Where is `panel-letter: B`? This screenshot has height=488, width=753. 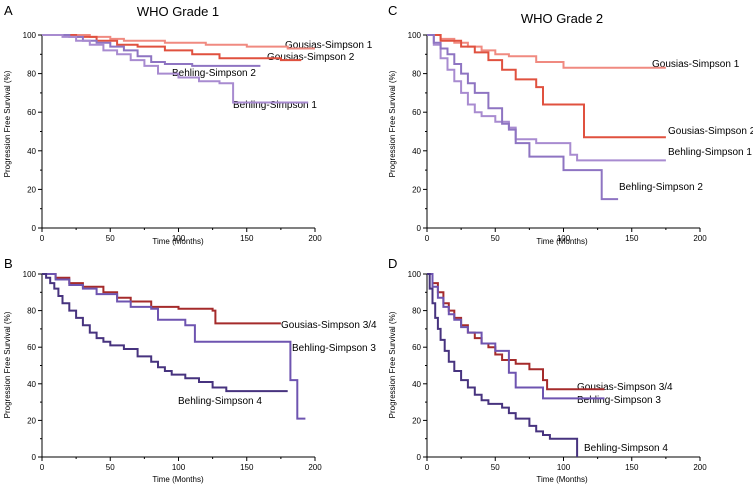 panel-letter: B is located at coordinates (8, 263).